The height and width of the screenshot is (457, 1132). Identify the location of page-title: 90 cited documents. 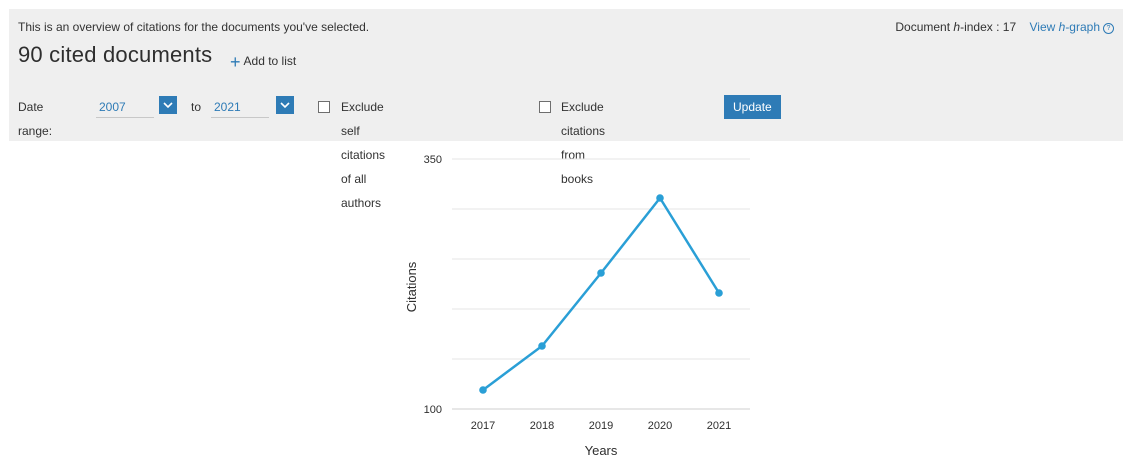
(115, 54).